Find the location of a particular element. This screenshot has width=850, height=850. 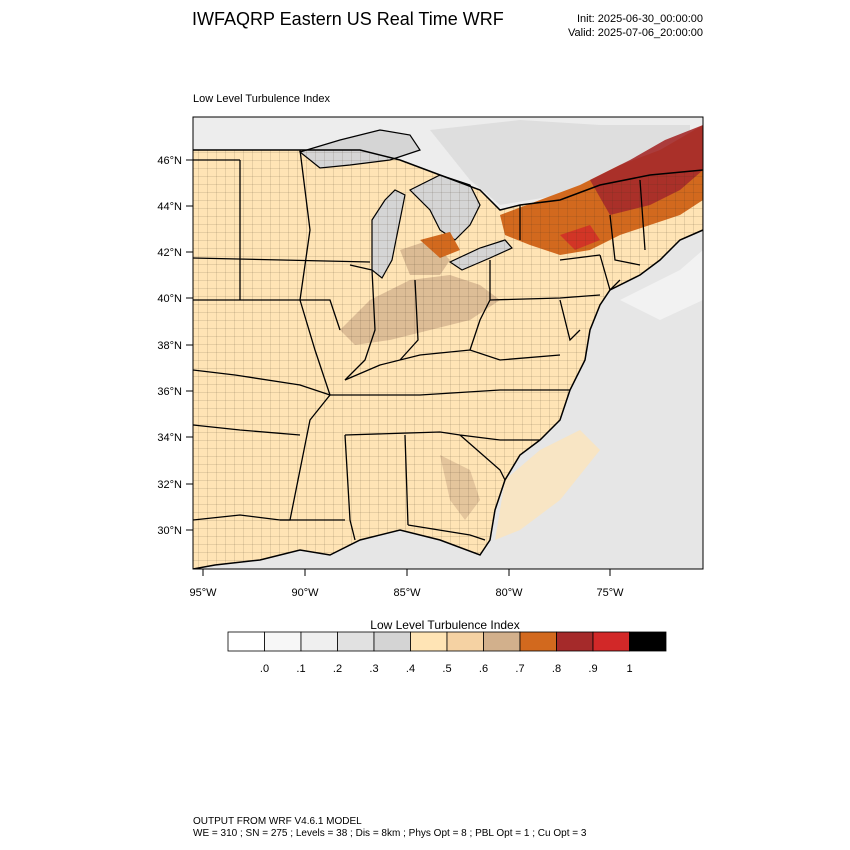

lon-tick-85: 85°W is located at coordinates (407, 584).